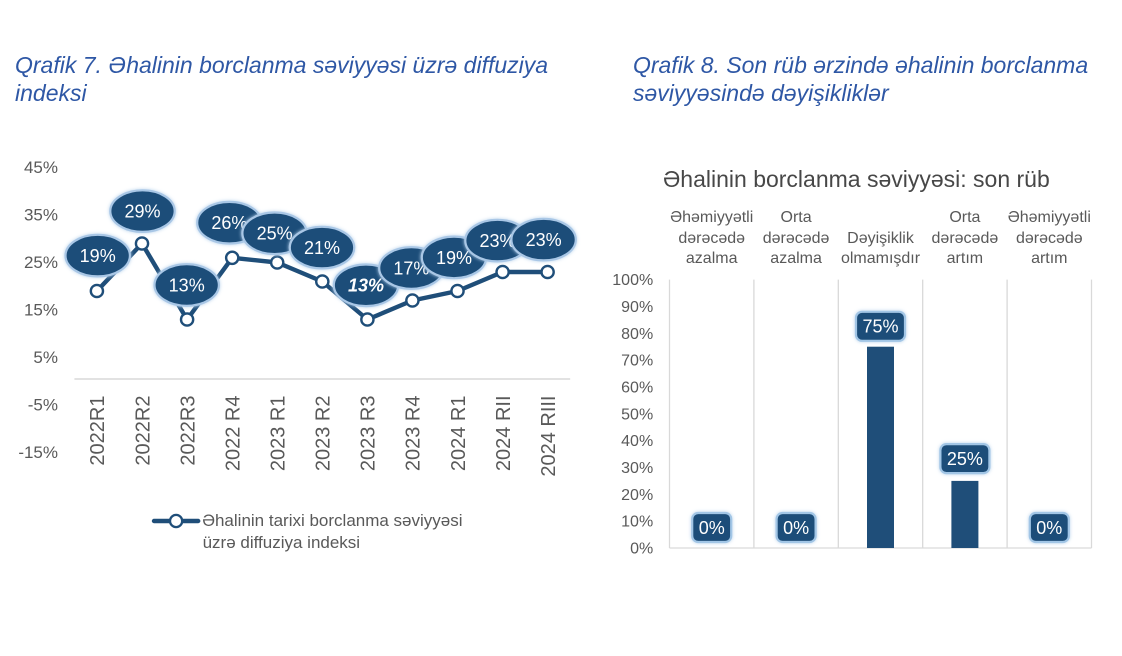  Describe the element at coordinates (143, 431) in the screenshot. I see `svg-text: 2022R2` at that location.